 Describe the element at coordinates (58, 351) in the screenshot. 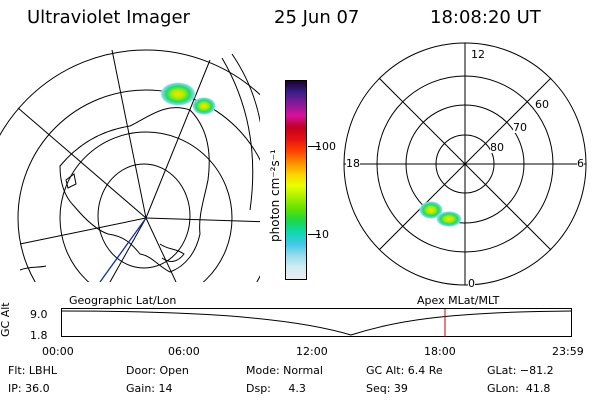

I see `altplot-xtick-0000: 00:00` at that location.